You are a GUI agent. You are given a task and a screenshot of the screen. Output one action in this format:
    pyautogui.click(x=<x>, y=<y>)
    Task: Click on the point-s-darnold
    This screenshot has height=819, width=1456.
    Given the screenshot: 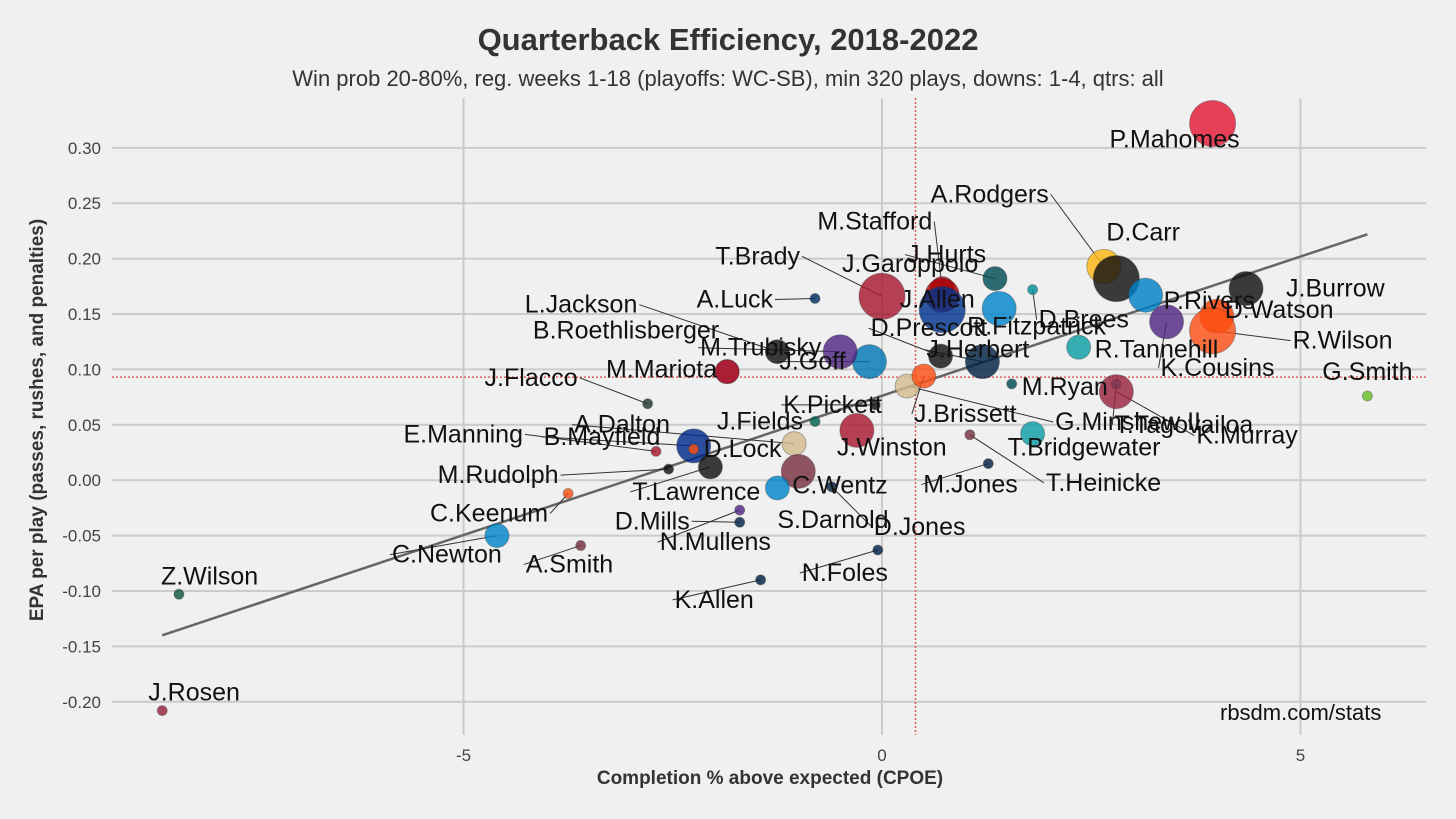 What is the action you would take?
    pyautogui.click(x=777, y=488)
    